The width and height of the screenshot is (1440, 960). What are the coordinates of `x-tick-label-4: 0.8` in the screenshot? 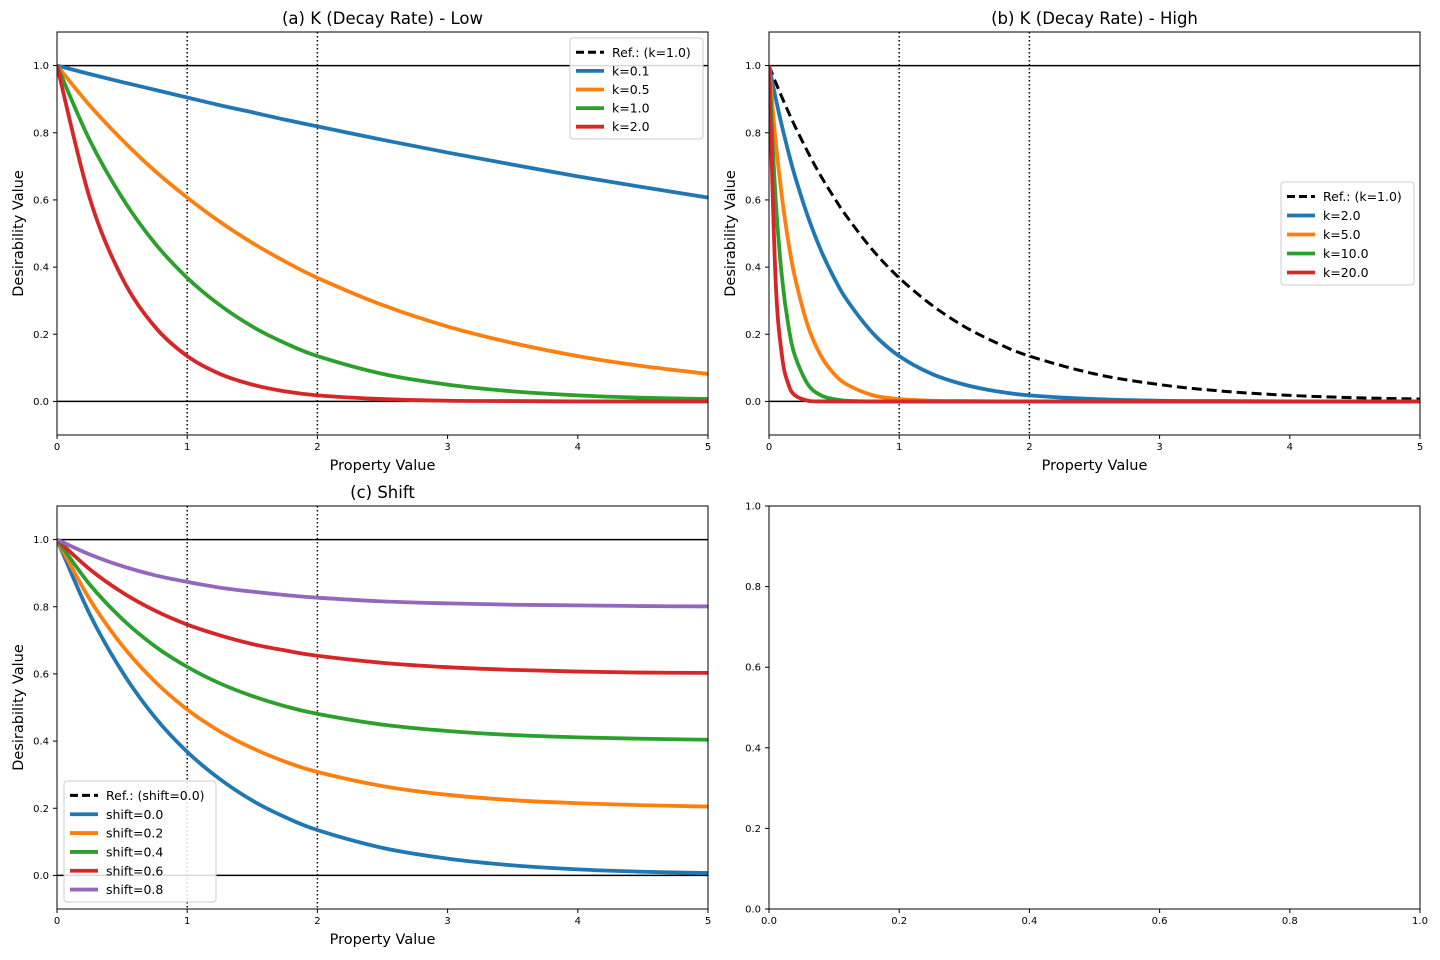 It's located at (1290, 921).